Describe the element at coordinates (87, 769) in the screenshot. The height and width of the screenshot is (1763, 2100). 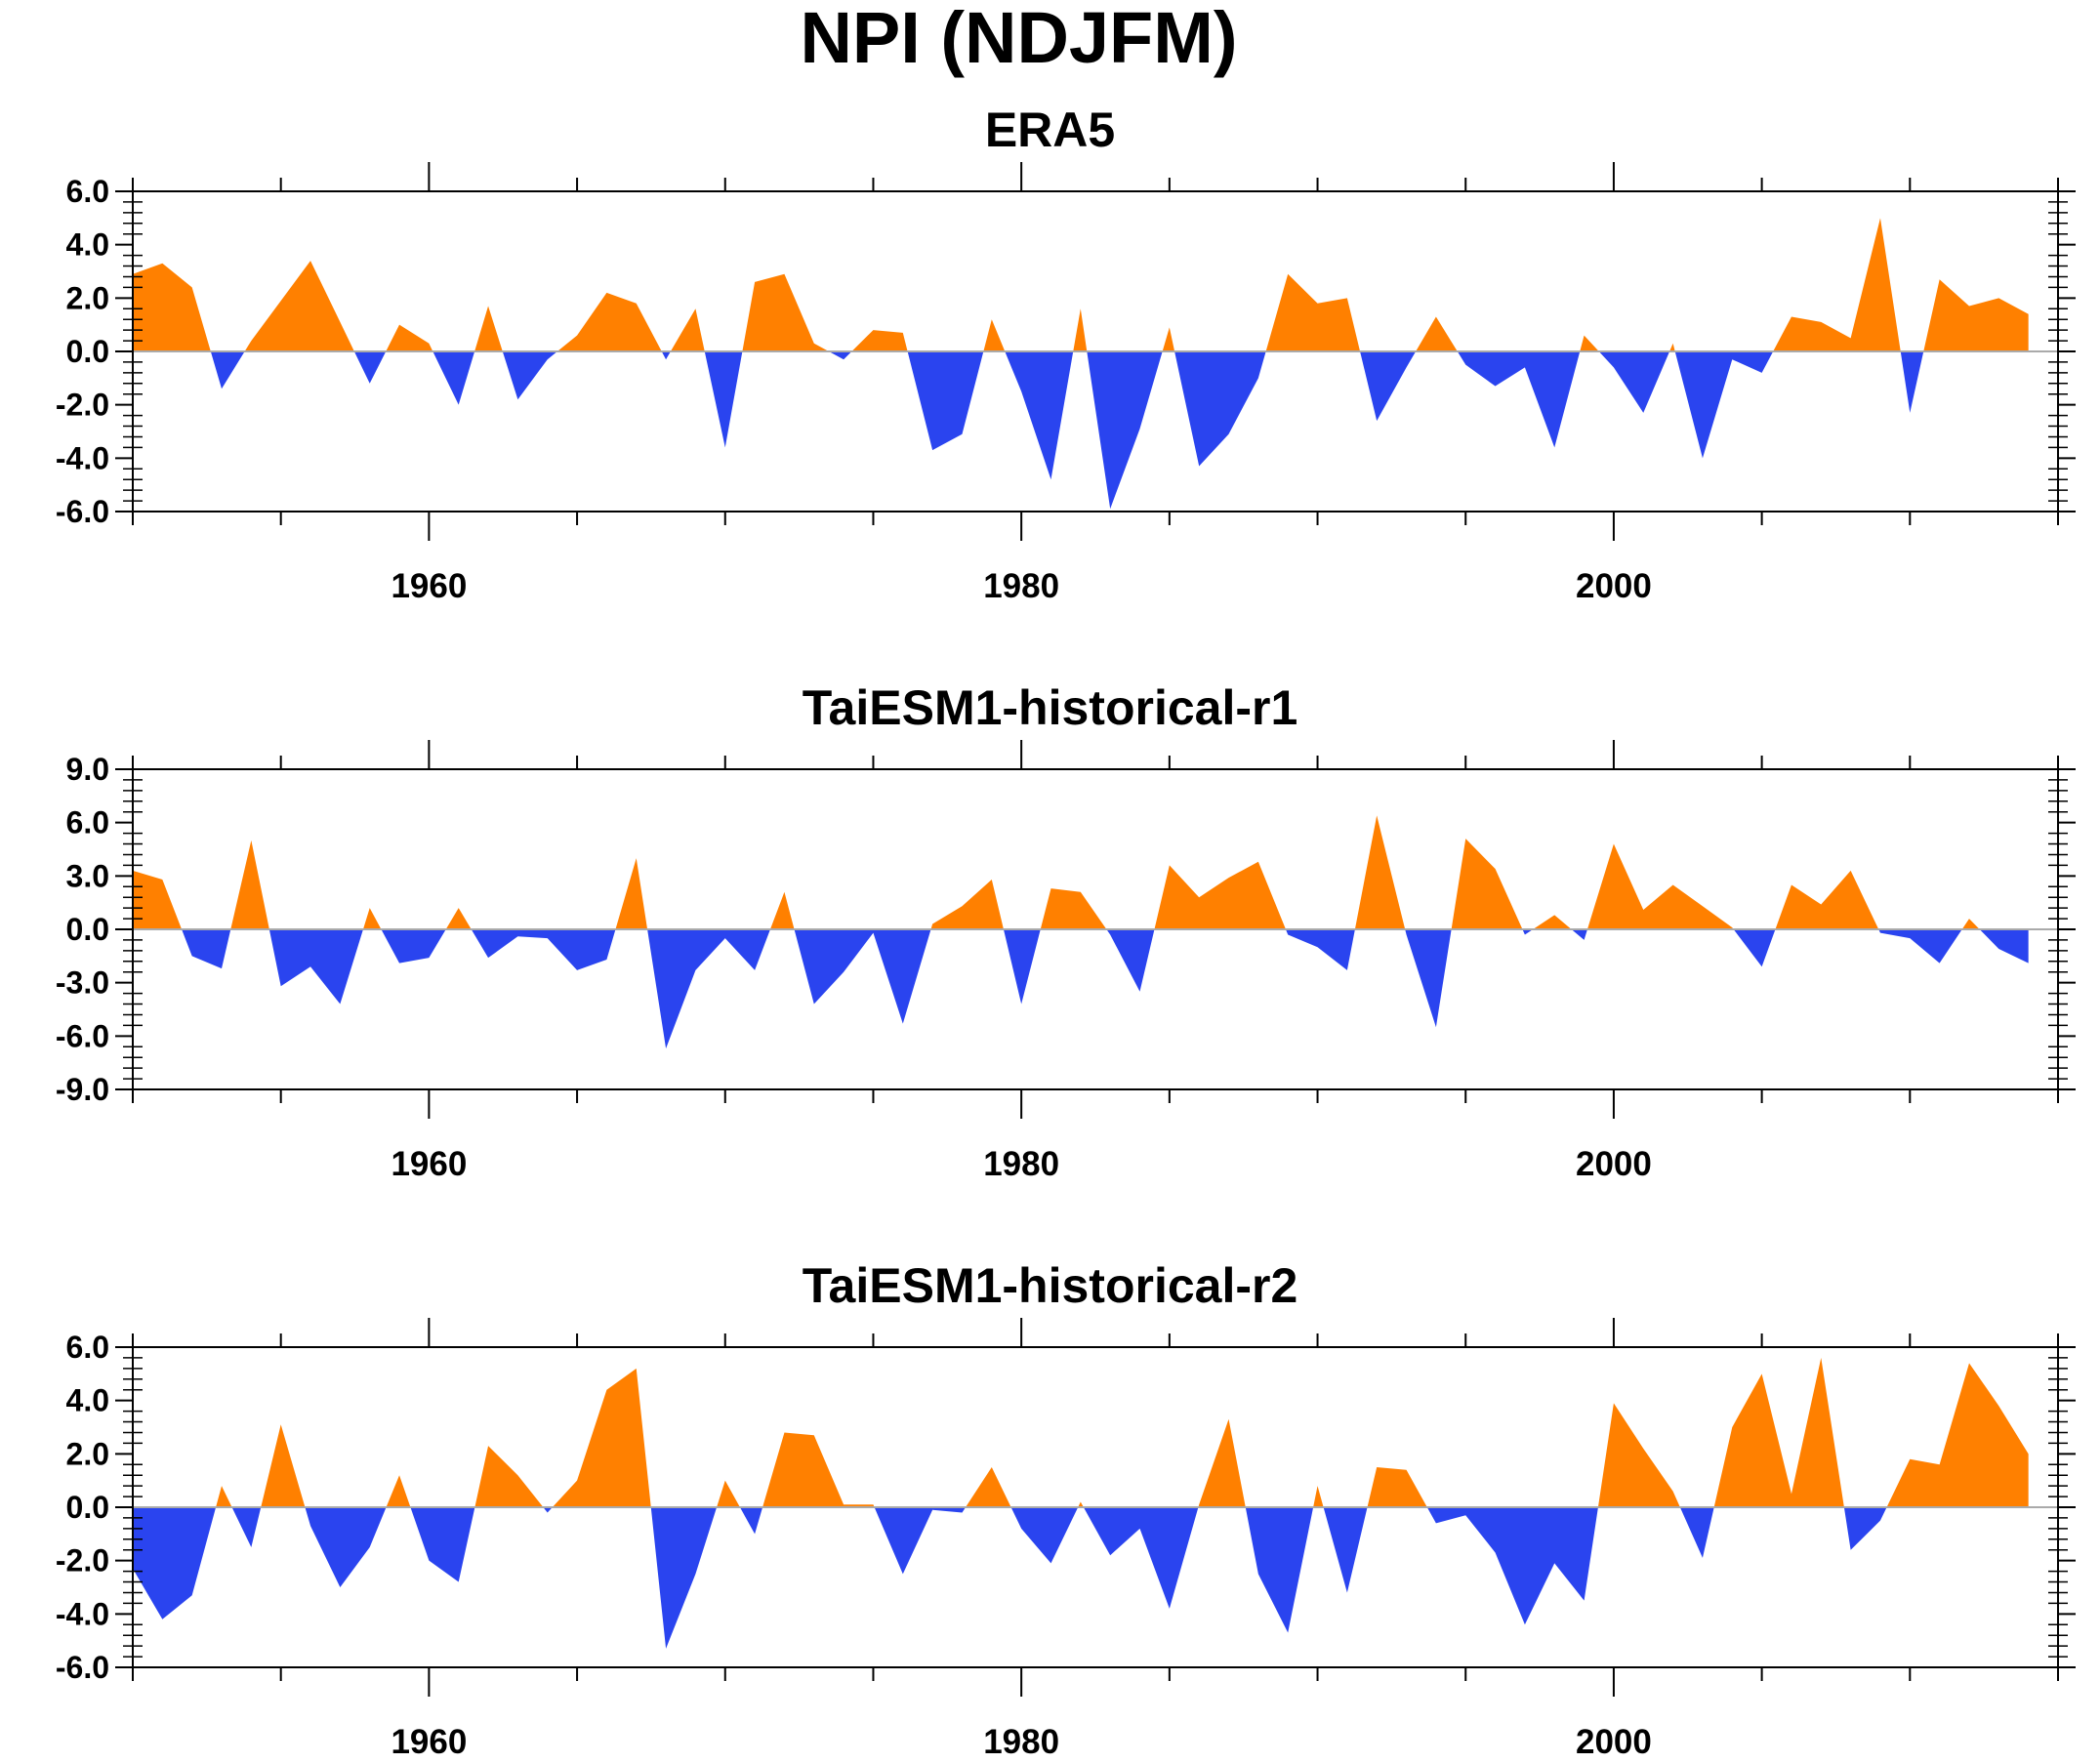
I see `y-tick-label: 9.0` at that location.